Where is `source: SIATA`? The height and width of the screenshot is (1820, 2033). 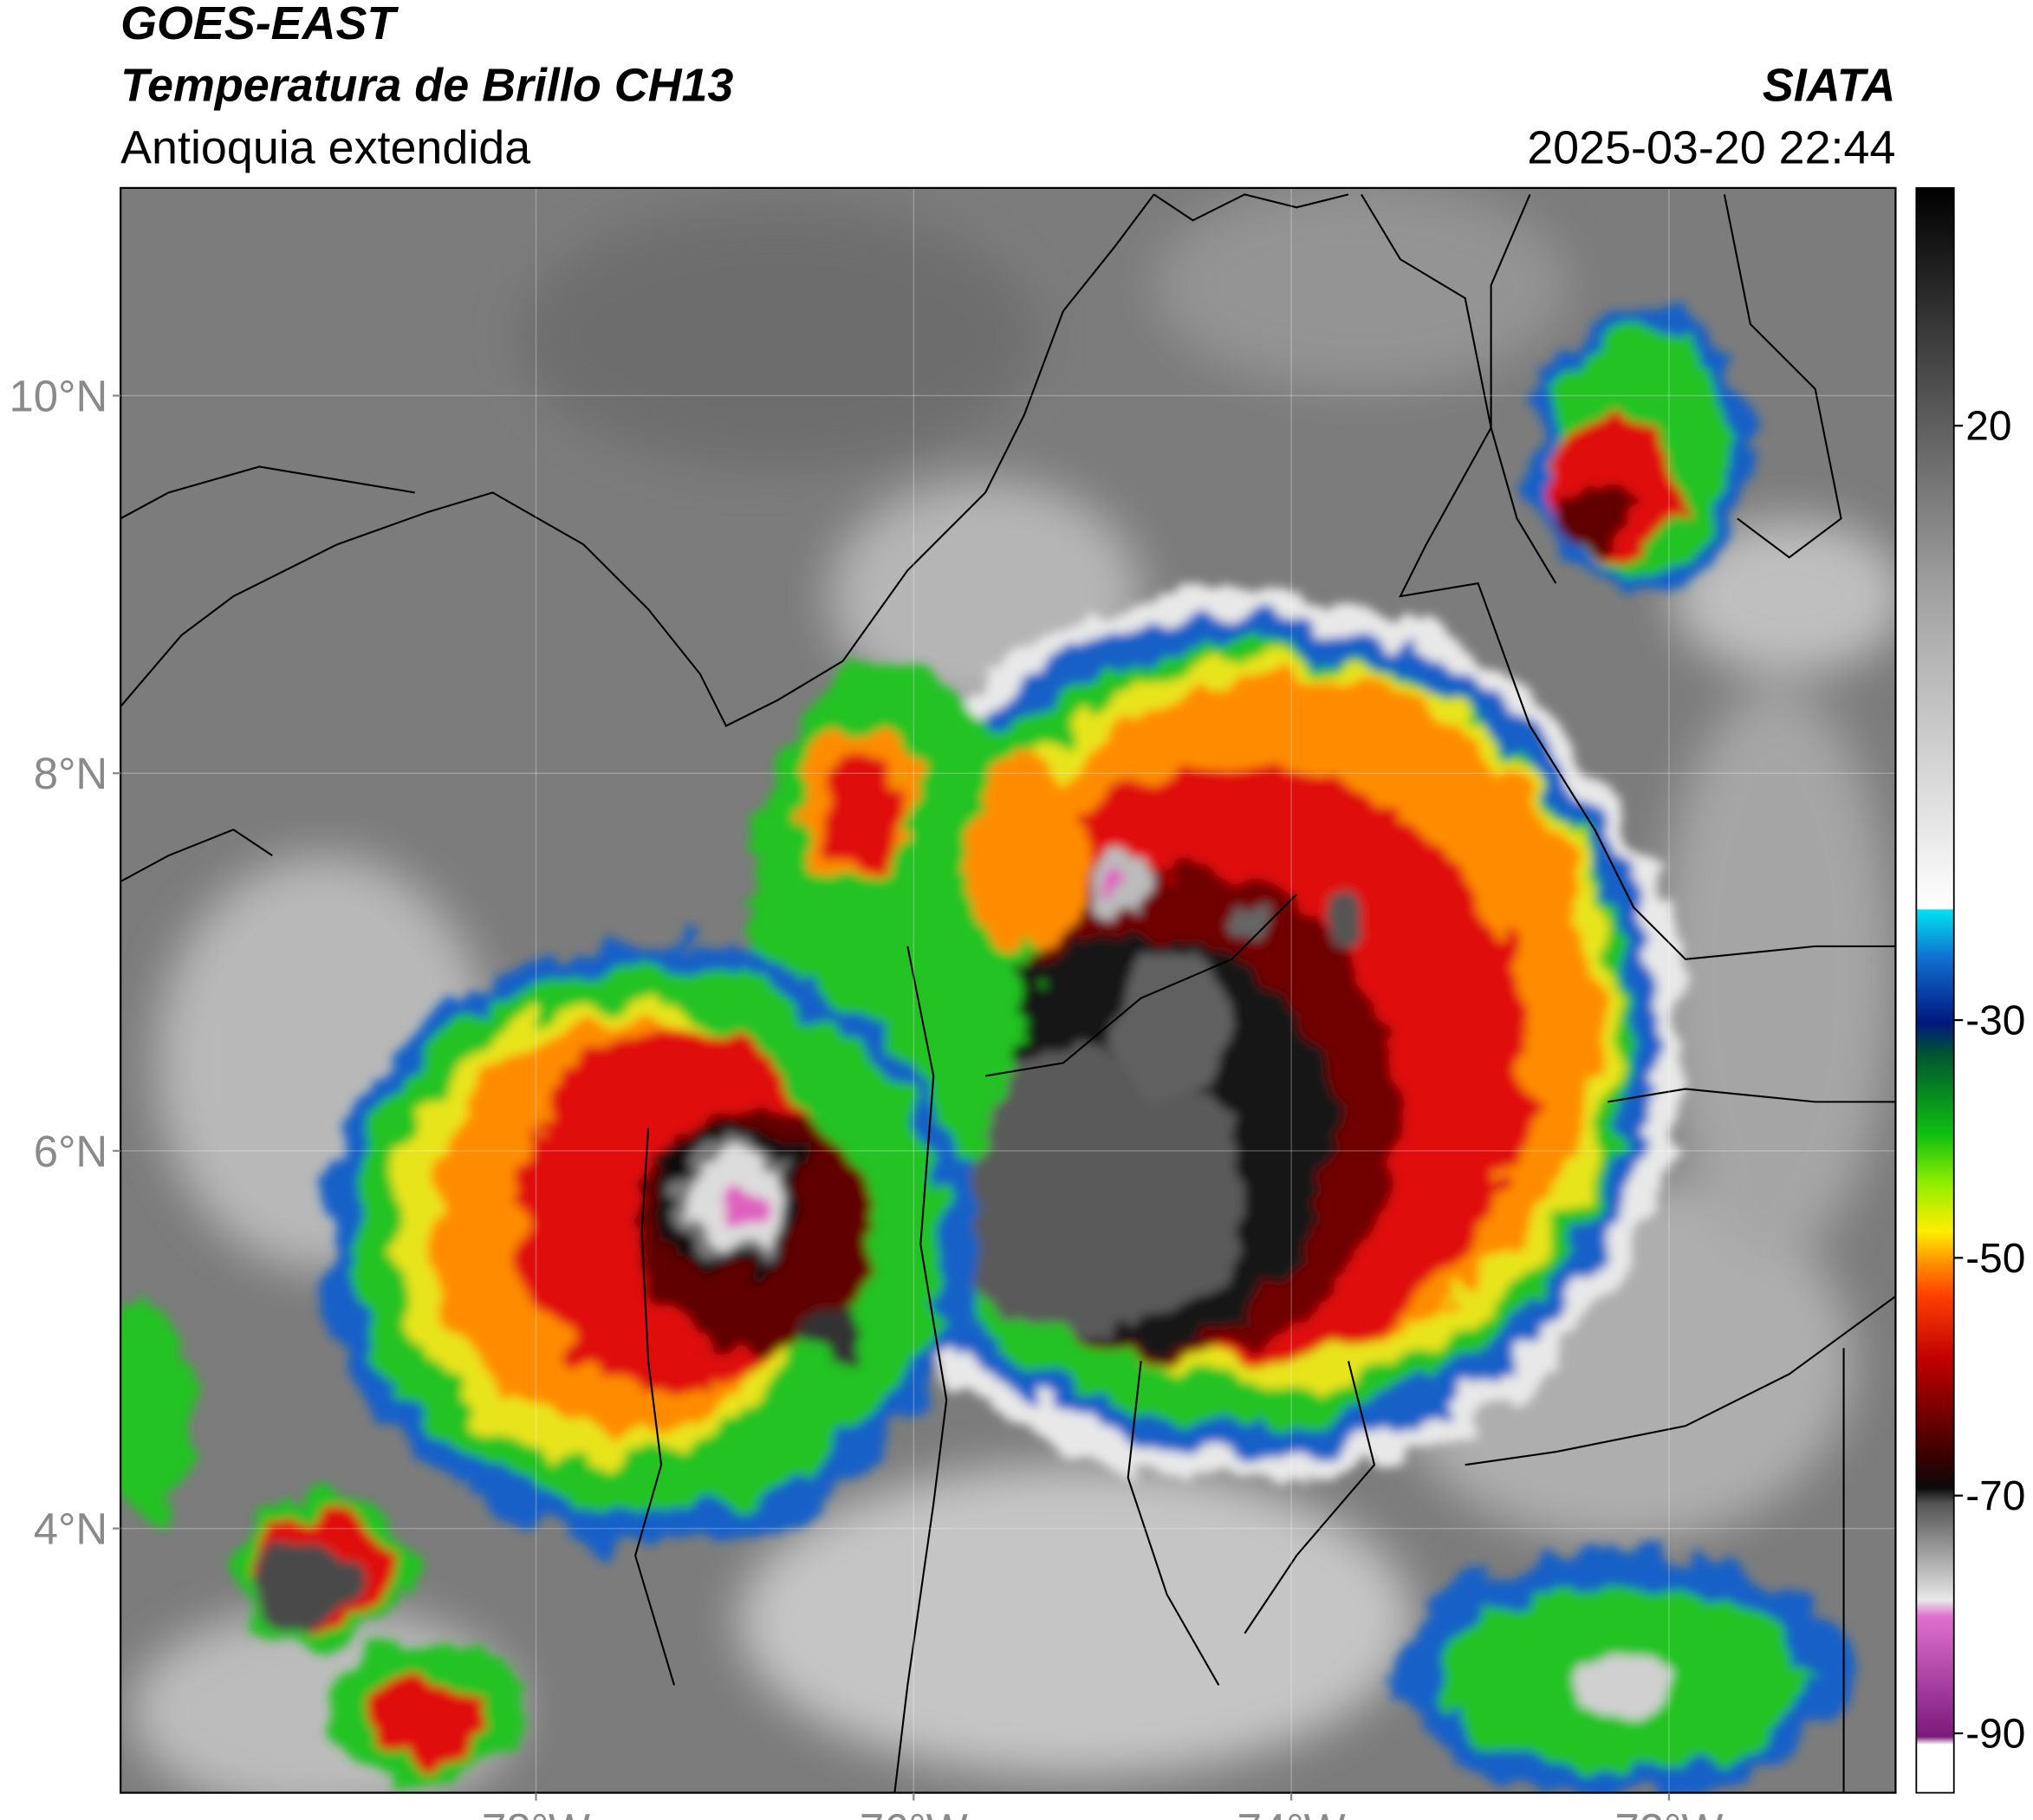 source: SIATA is located at coordinates (1830, 86).